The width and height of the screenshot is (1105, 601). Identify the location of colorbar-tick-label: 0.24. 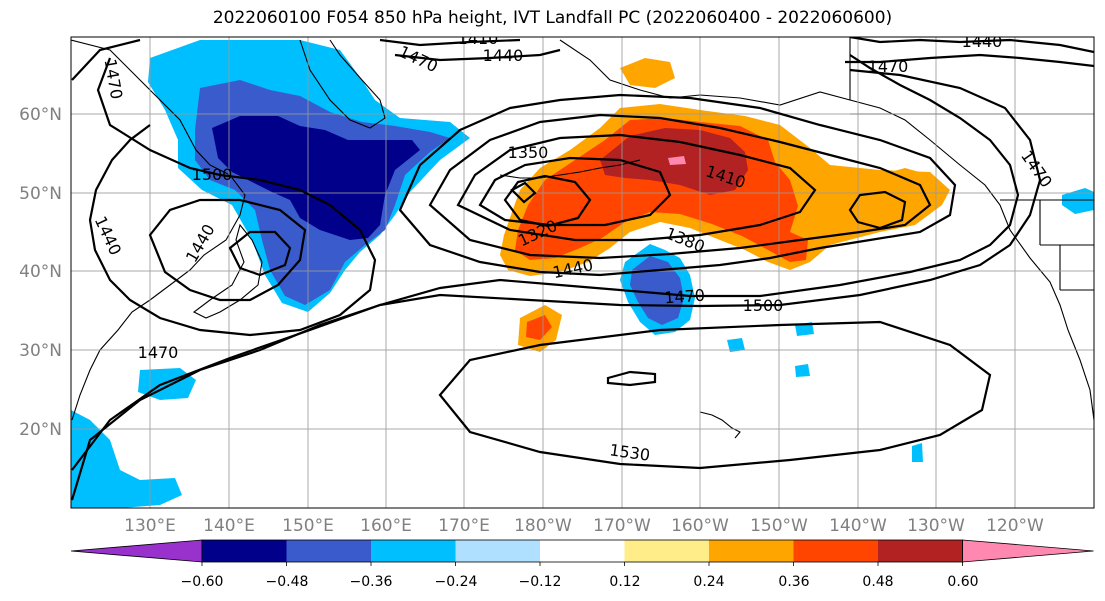
(708, 582).